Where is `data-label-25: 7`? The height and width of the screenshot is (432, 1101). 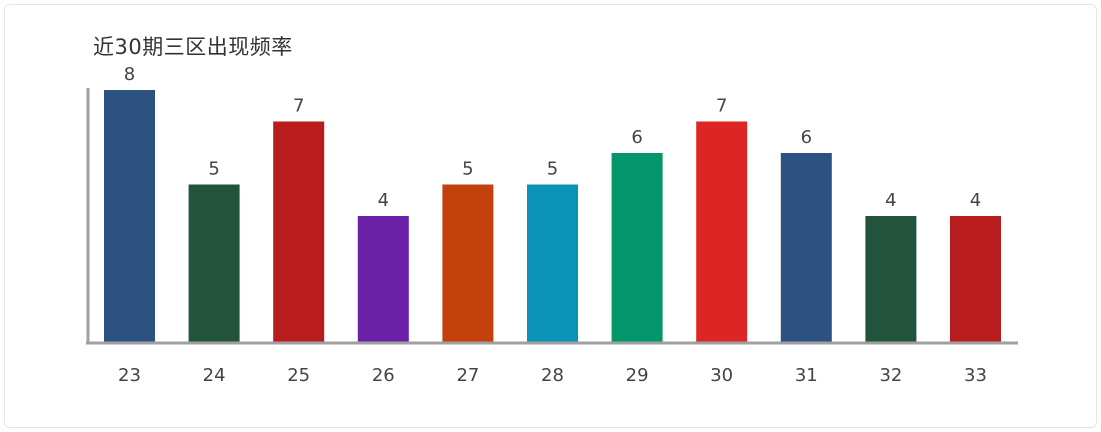
data-label-25: 7 is located at coordinates (298, 106).